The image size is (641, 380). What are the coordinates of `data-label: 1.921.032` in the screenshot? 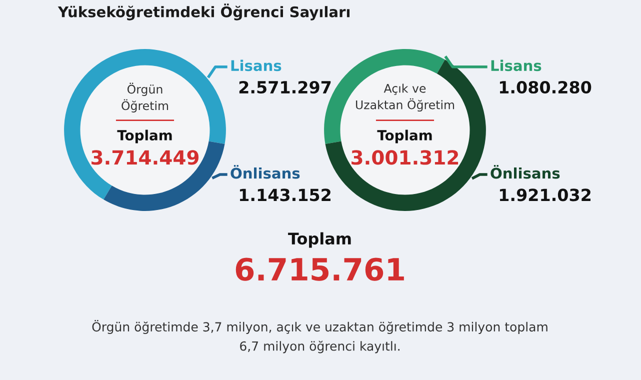 It's located at (545, 195).